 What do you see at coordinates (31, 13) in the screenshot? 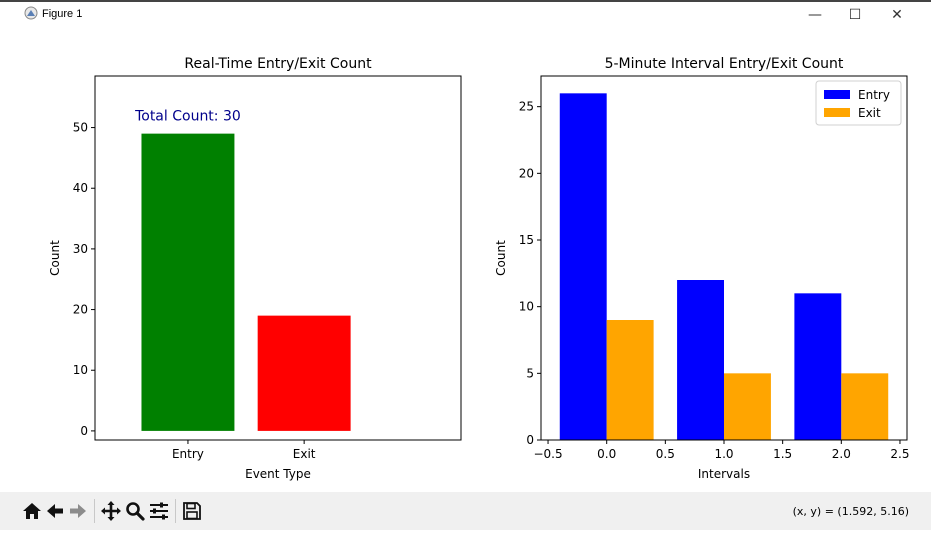
I see `figure-icon` at bounding box center [31, 13].